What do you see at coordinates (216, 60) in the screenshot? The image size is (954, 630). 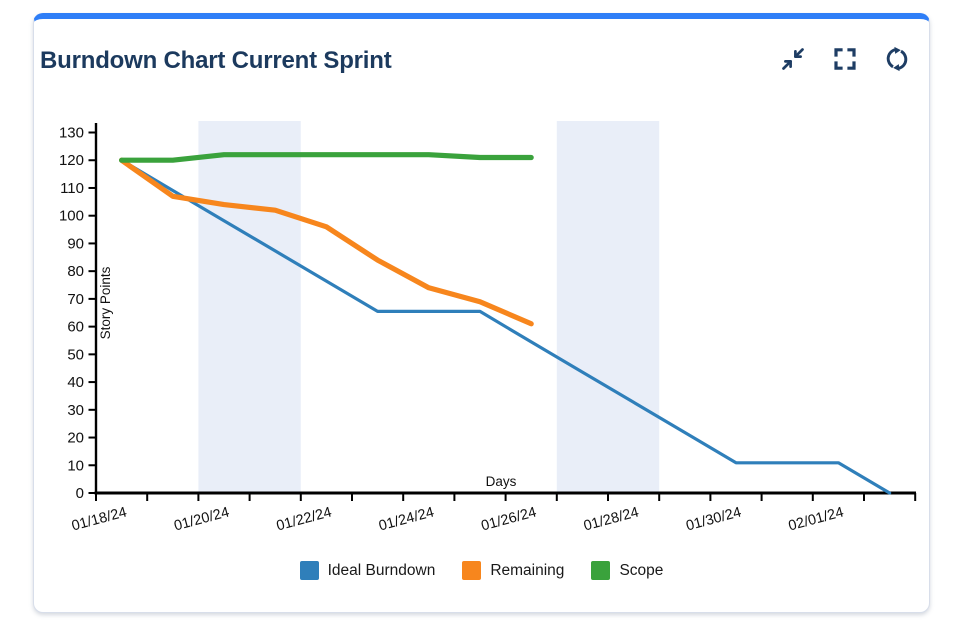 I see `page-title: Burndown Chart Current Sprint` at bounding box center [216, 60].